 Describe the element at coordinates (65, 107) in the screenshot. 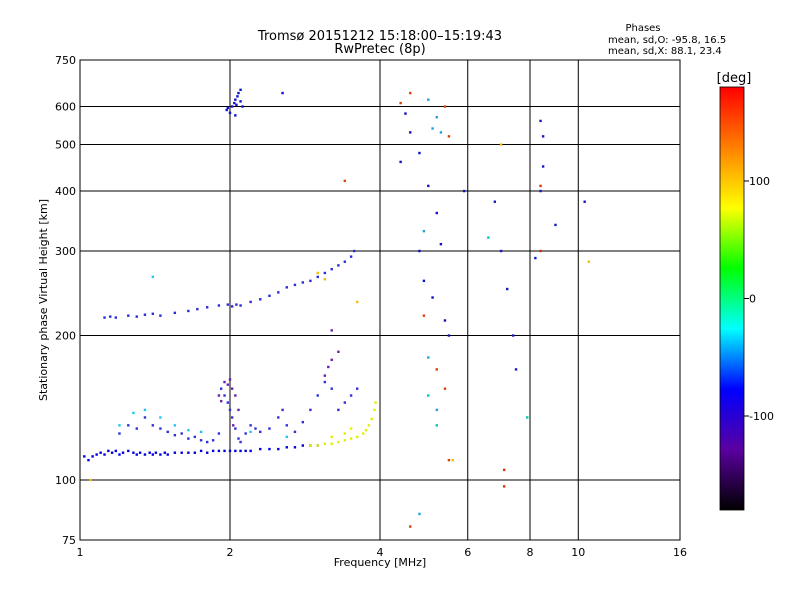

I see `y-tick-label: 600` at that location.